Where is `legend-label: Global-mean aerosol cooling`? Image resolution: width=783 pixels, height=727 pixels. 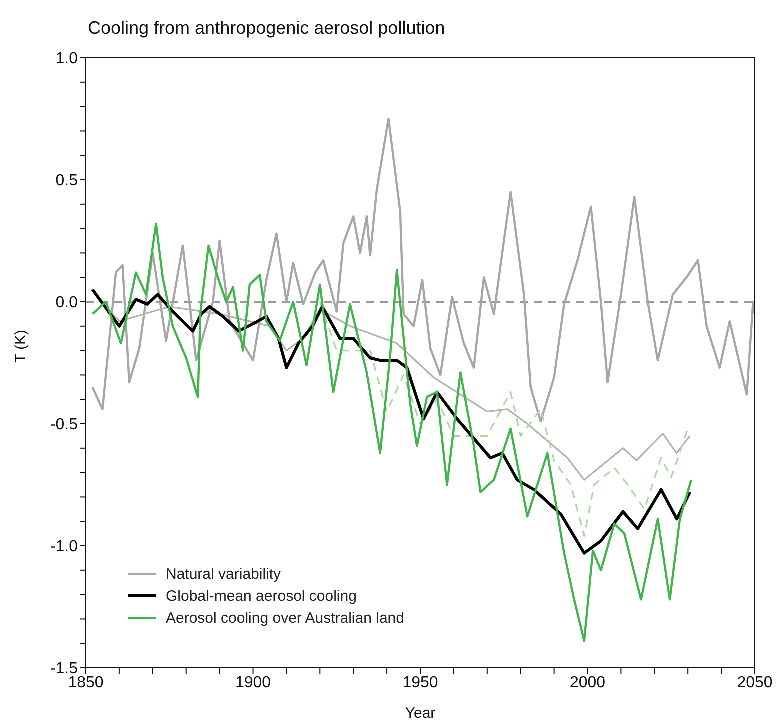
legend-label: Global-mean aerosol cooling is located at coordinates (261, 596).